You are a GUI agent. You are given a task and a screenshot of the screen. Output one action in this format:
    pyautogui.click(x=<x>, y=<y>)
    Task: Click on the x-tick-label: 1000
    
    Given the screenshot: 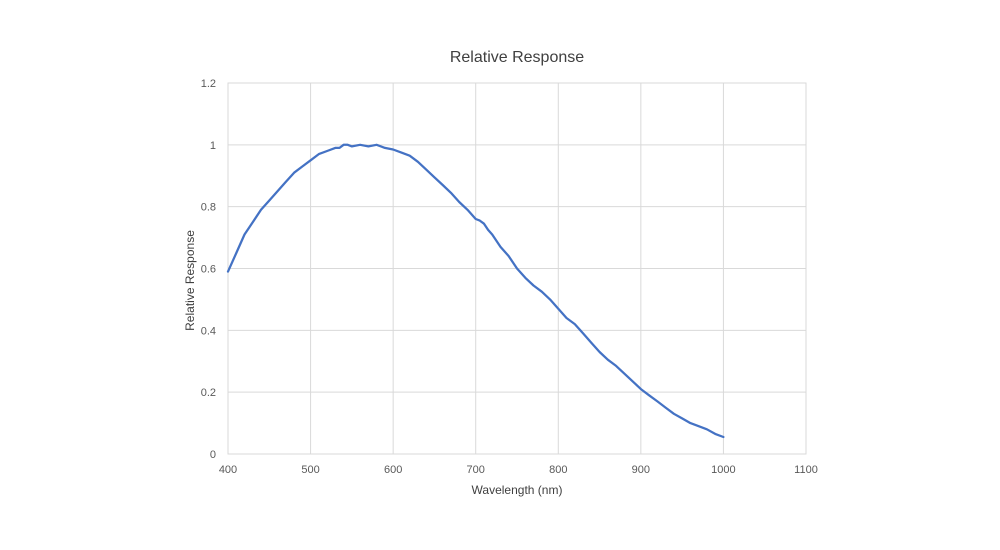 What is the action you would take?
    pyautogui.click(x=723, y=470)
    